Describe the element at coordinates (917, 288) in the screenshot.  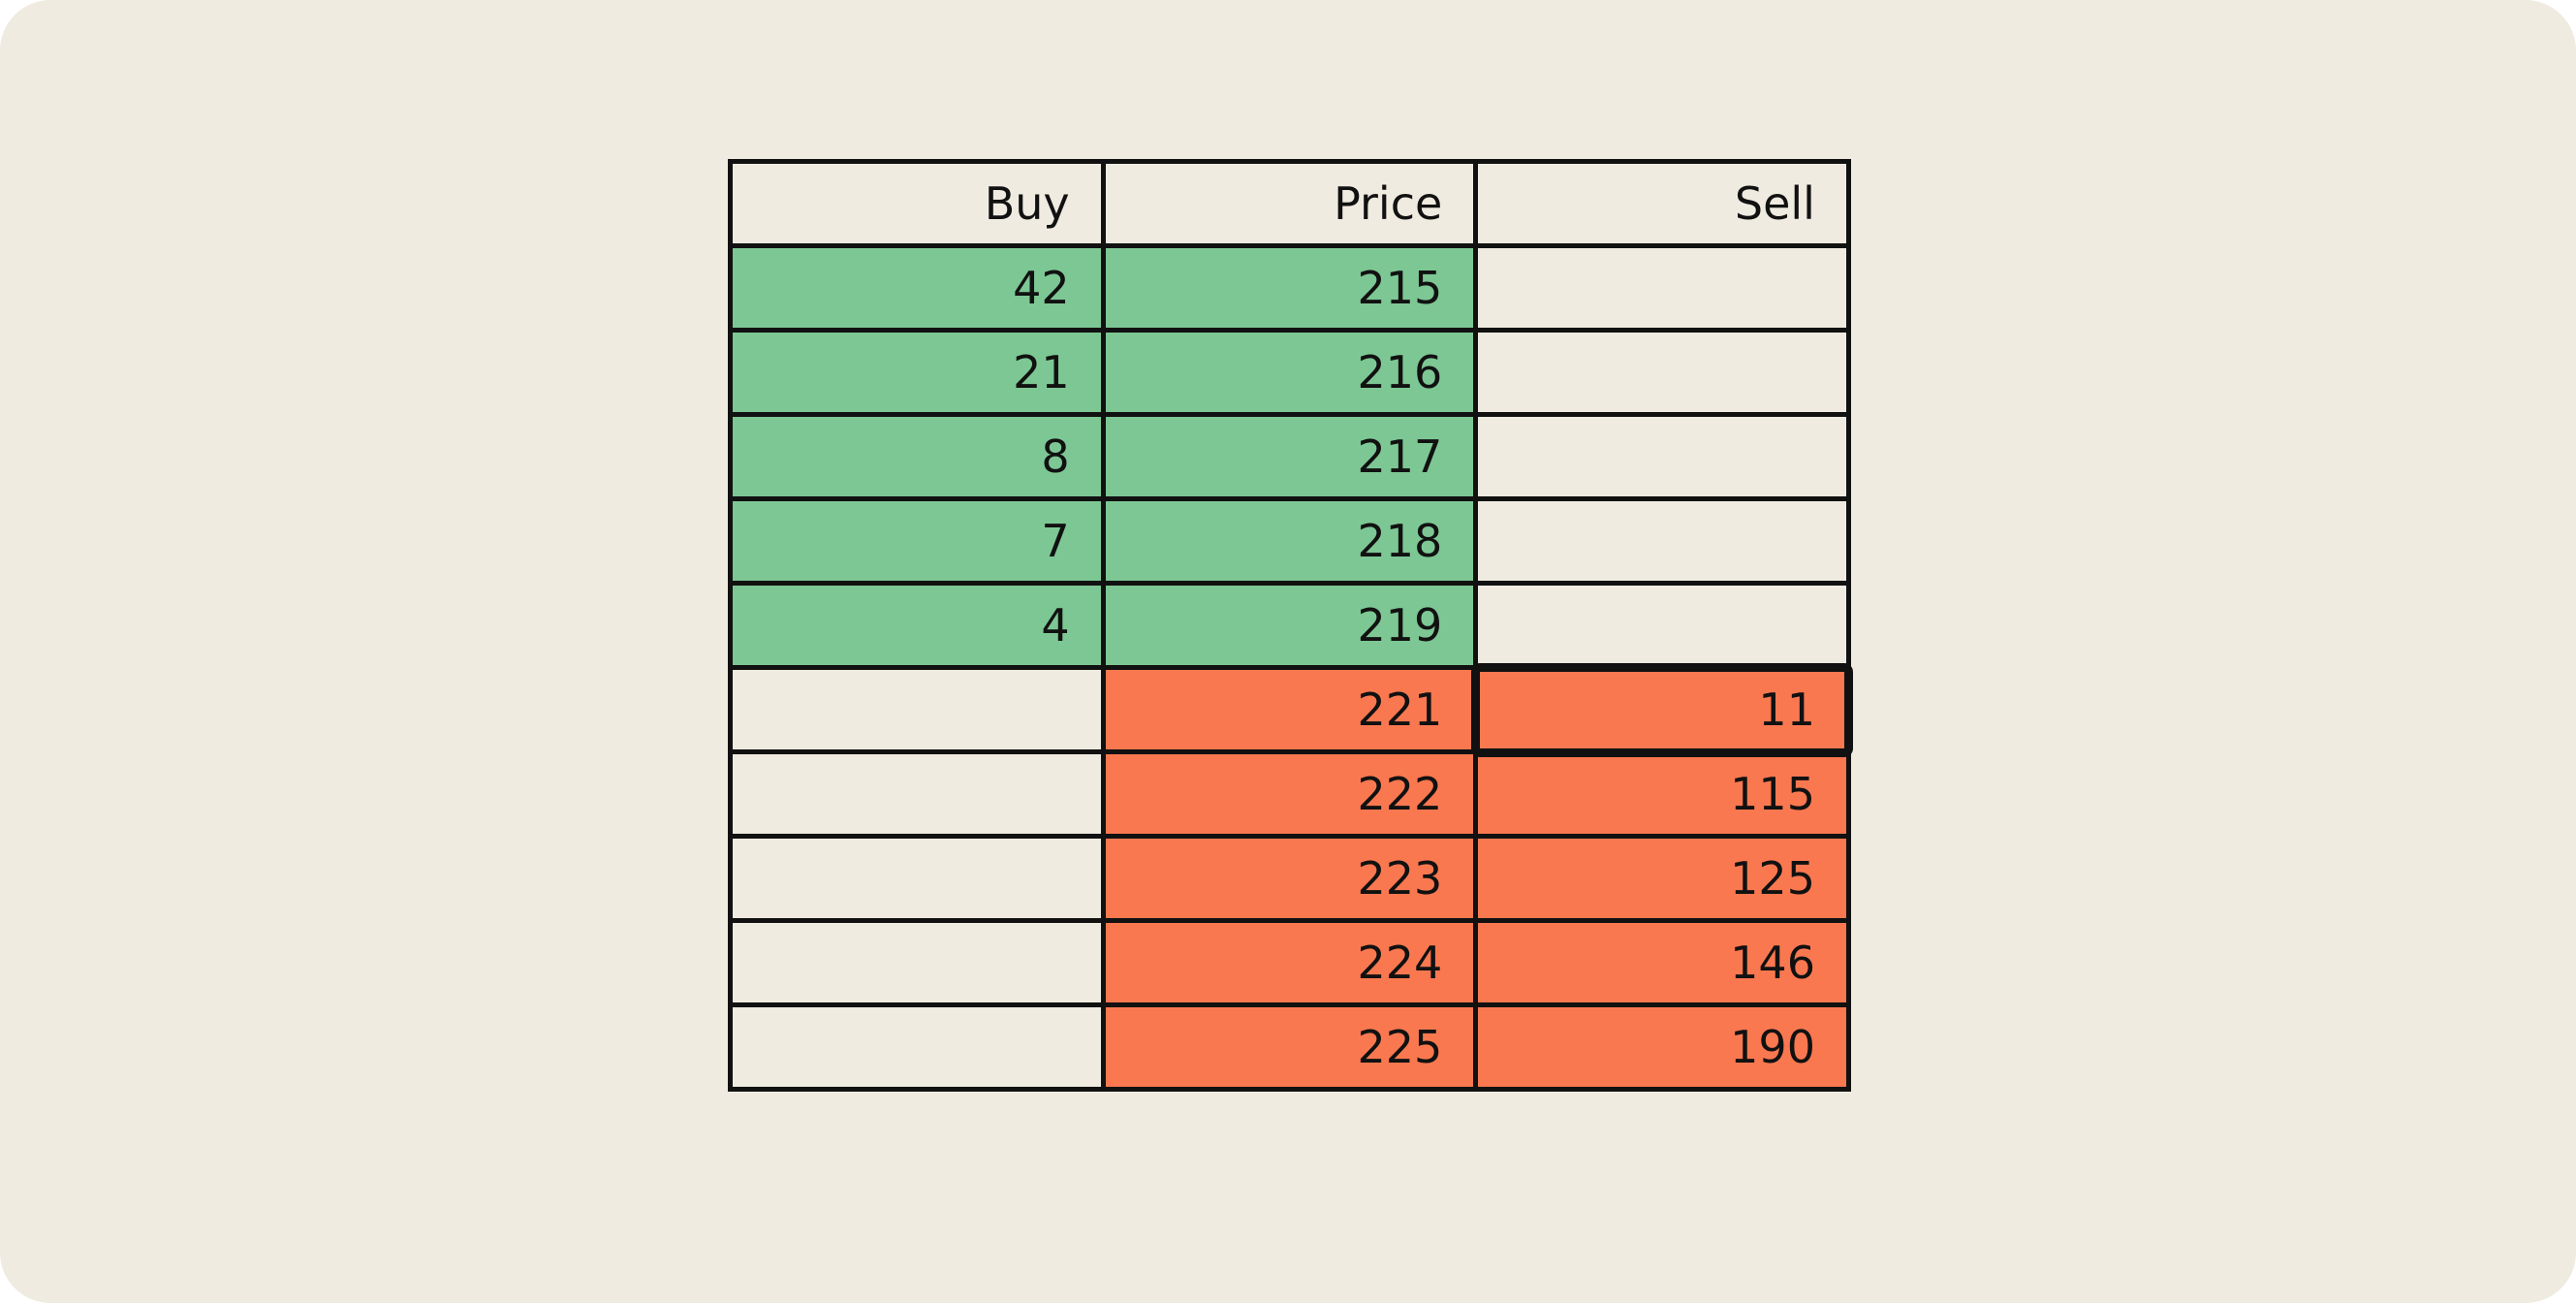
I see `buy-quantity-cell: 42` at that location.